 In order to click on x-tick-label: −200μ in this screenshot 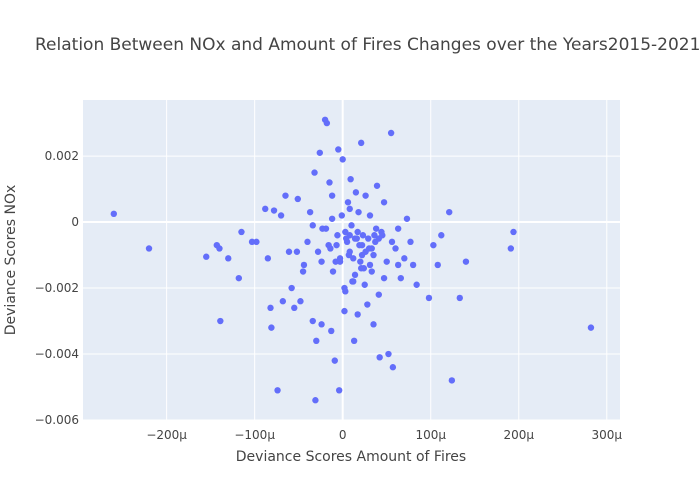, I will do `click(166, 435)`.